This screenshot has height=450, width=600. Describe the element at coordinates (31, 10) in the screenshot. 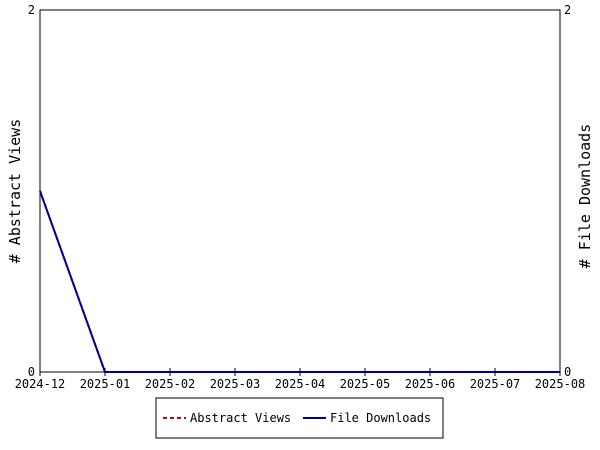

I see `y-tick-left-top: 2` at that location.